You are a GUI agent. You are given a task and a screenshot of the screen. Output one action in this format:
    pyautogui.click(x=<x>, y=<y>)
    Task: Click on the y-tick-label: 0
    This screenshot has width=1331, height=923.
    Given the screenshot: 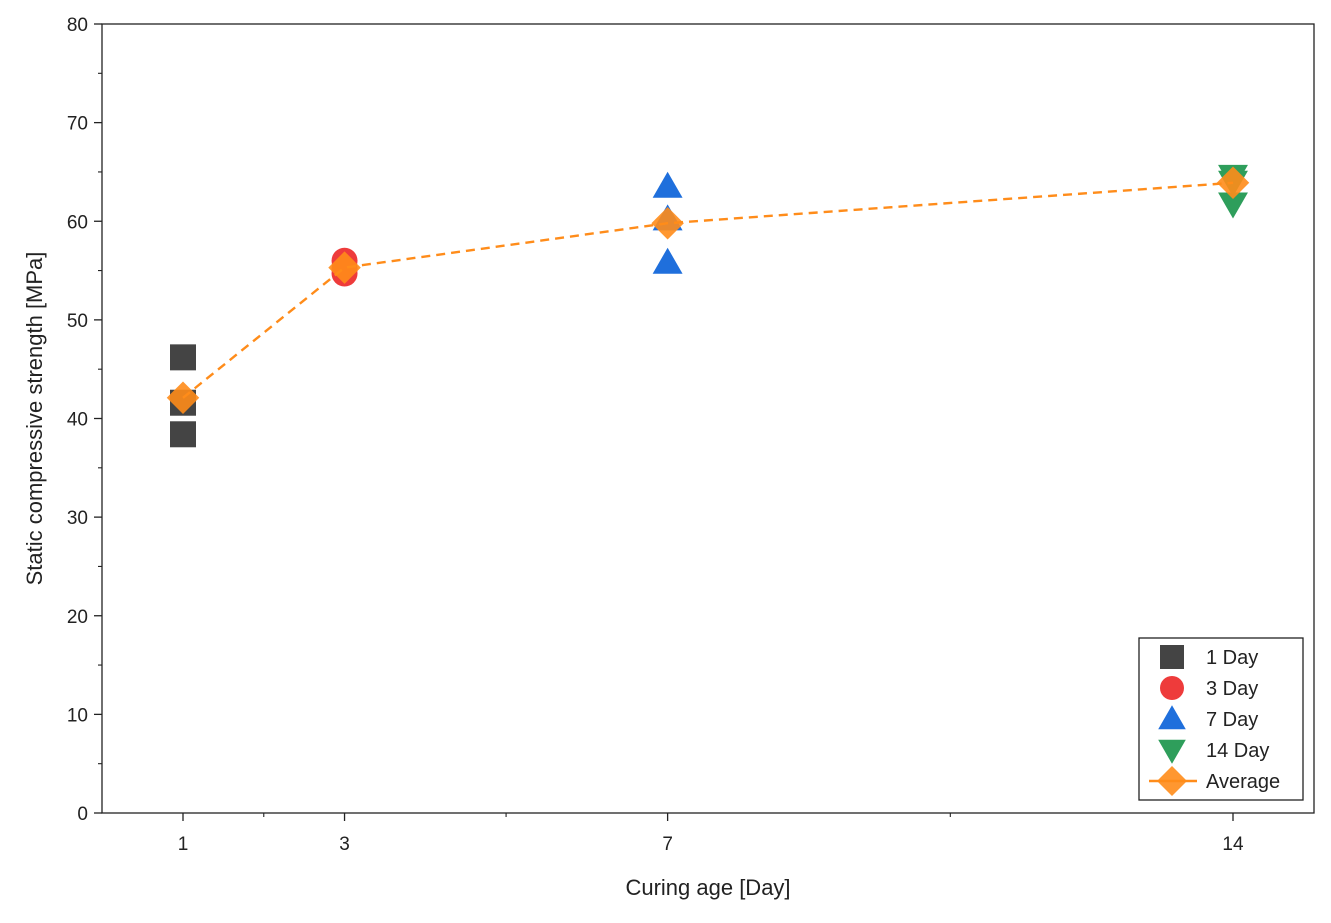 What is the action you would take?
    pyautogui.click(x=82, y=814)
    